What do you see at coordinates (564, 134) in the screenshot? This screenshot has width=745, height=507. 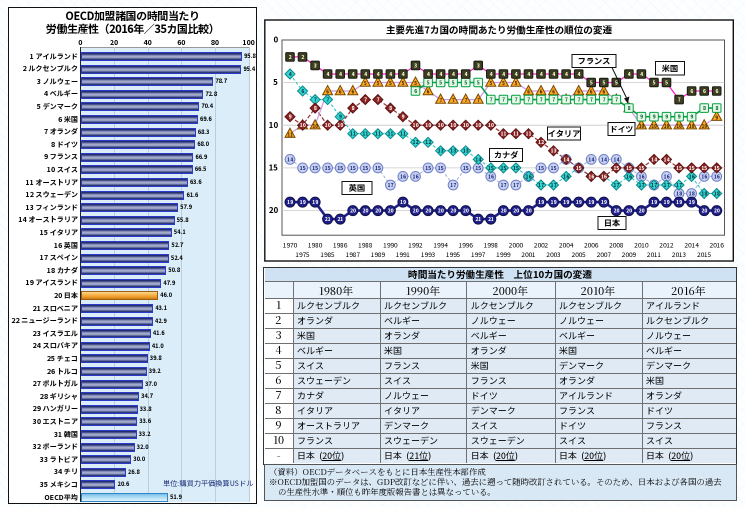 I see `svg-text: イタリア` at bounding box center [564, 134].